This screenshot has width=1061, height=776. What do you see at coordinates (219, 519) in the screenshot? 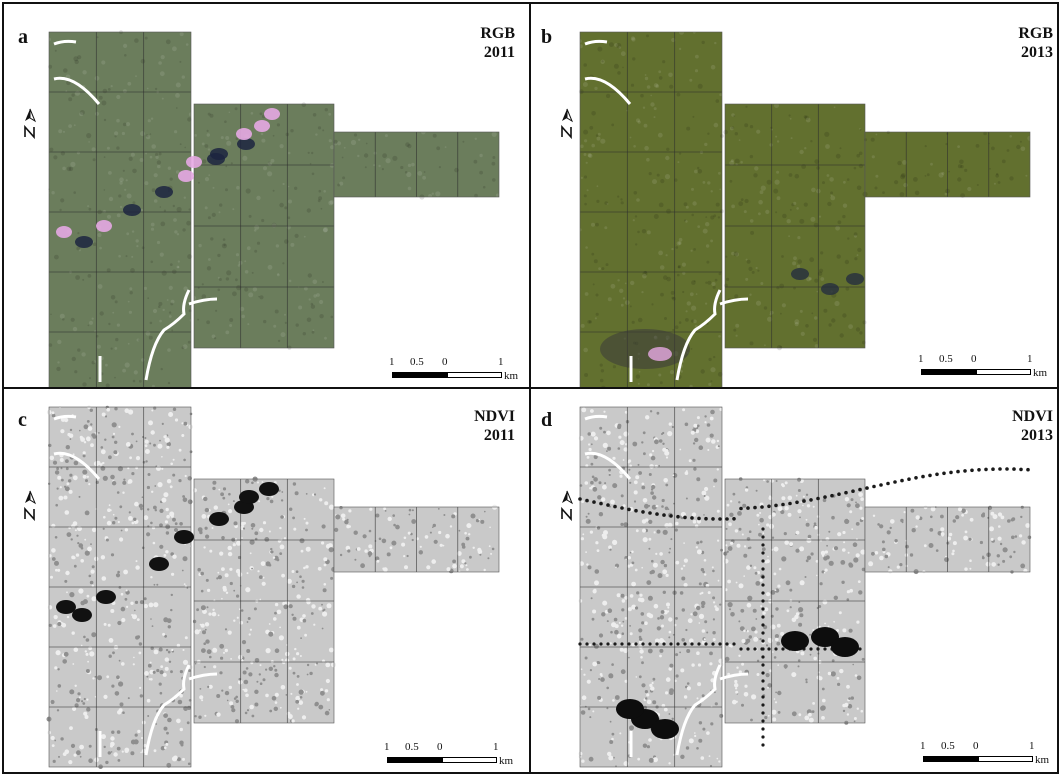
I see `cloud-mask` at bounding box center [219, 519].